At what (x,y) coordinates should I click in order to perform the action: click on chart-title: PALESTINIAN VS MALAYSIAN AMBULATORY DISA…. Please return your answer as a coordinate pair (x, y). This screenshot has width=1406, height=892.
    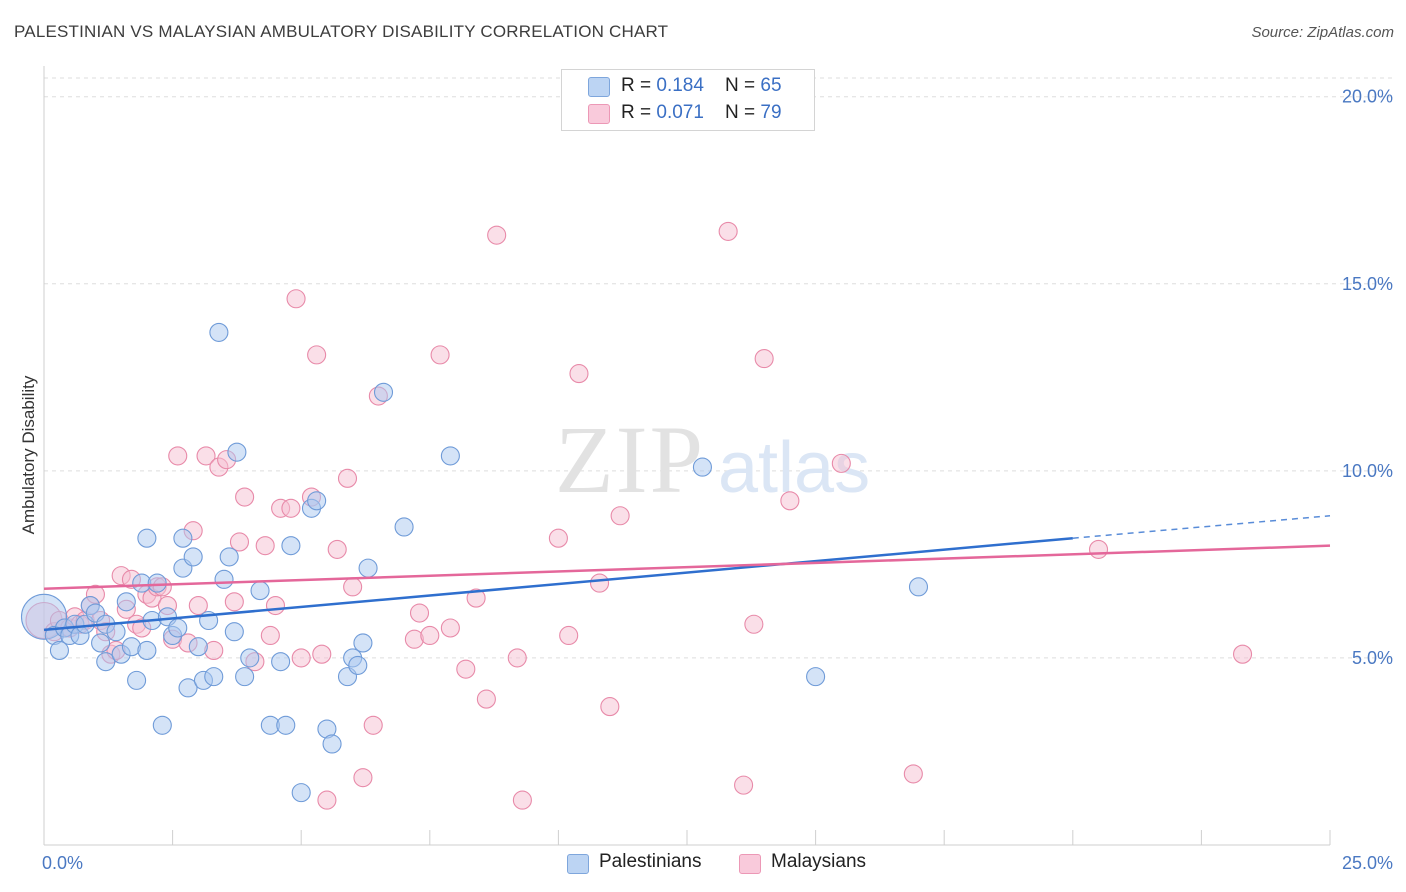
    Looking at the image, I should click on (341, 31).